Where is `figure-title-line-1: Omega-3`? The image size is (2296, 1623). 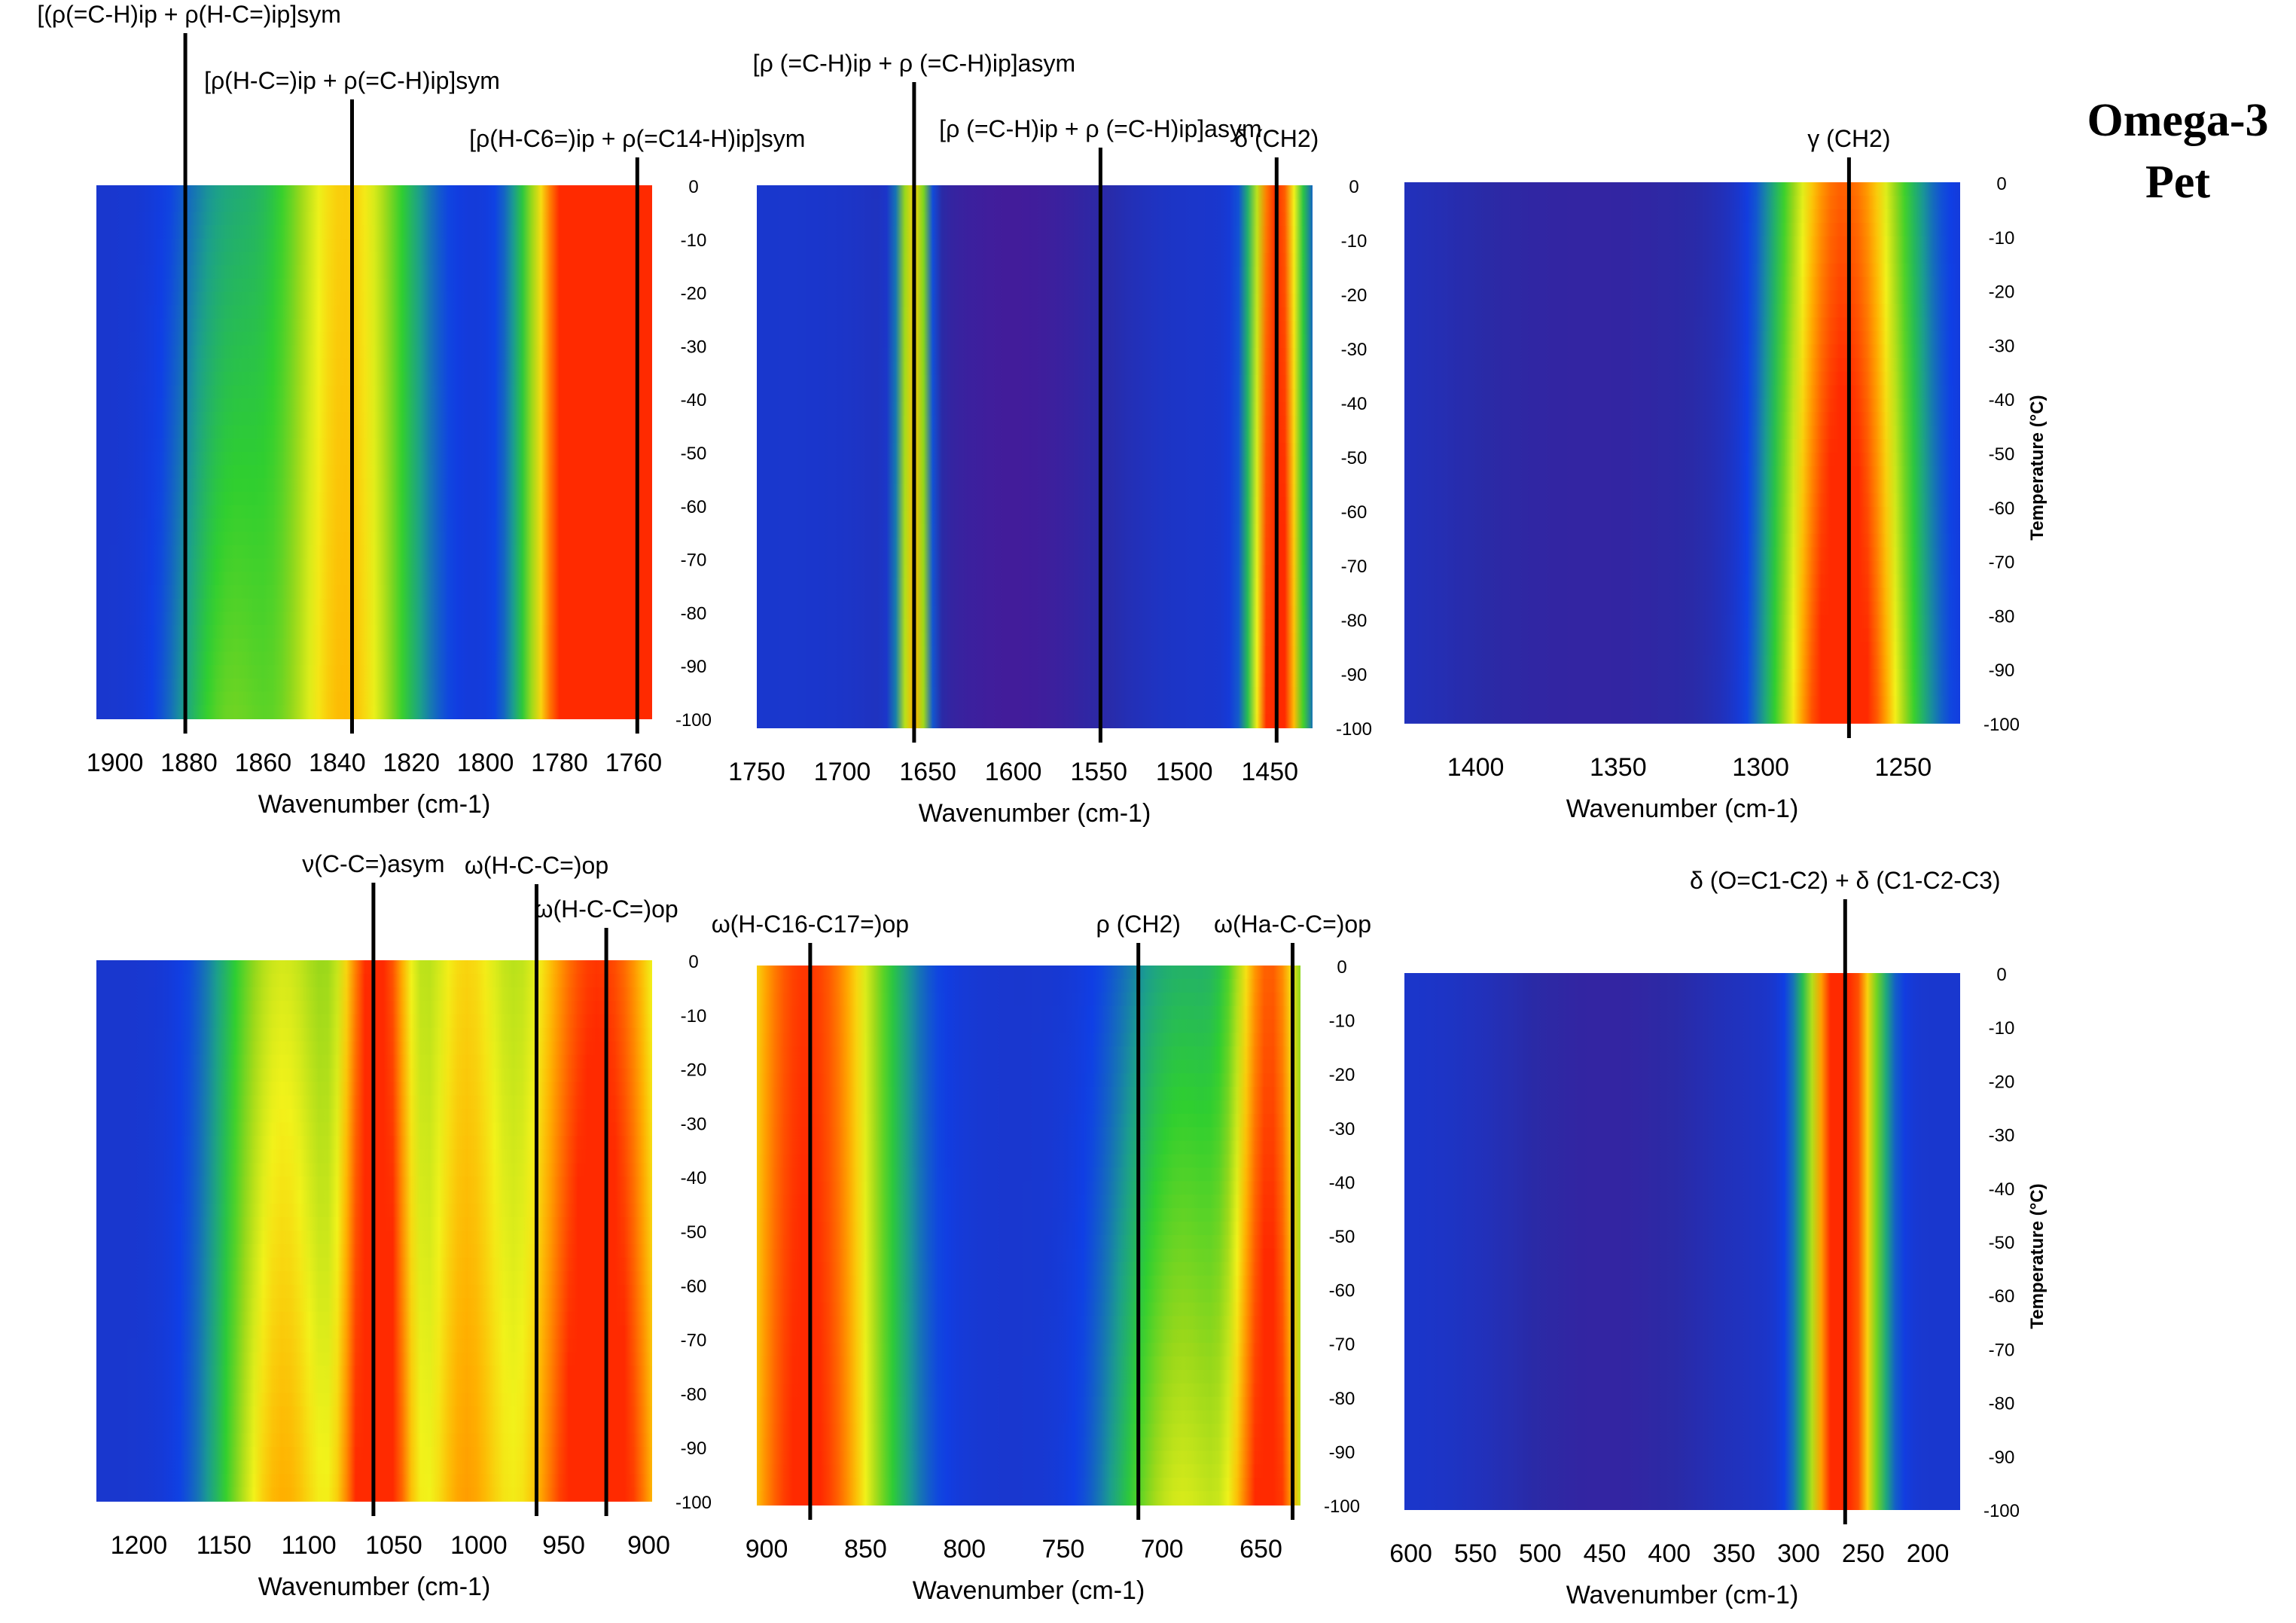
figure-title-line-1: Omega-3 is located at coordinates (2177, 120).